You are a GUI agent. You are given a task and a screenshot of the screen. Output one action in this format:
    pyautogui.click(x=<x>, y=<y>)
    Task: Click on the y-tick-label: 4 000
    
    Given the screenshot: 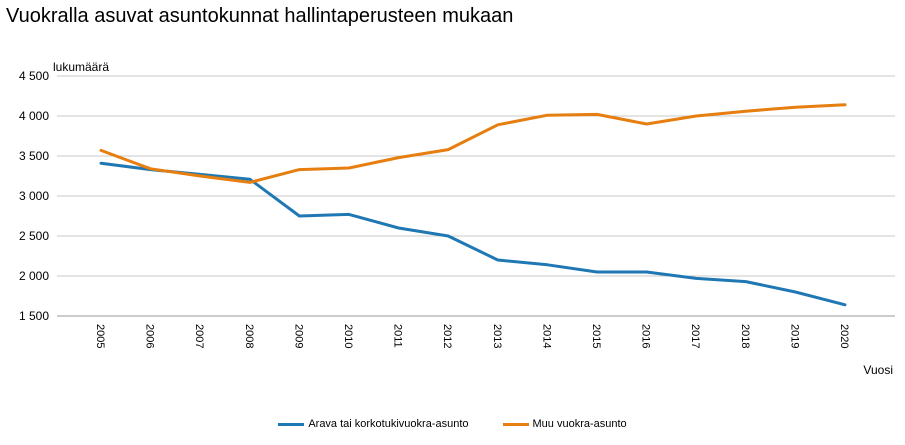 What is the action you would take?
    pyautogui.click(x=34, y=116)
    